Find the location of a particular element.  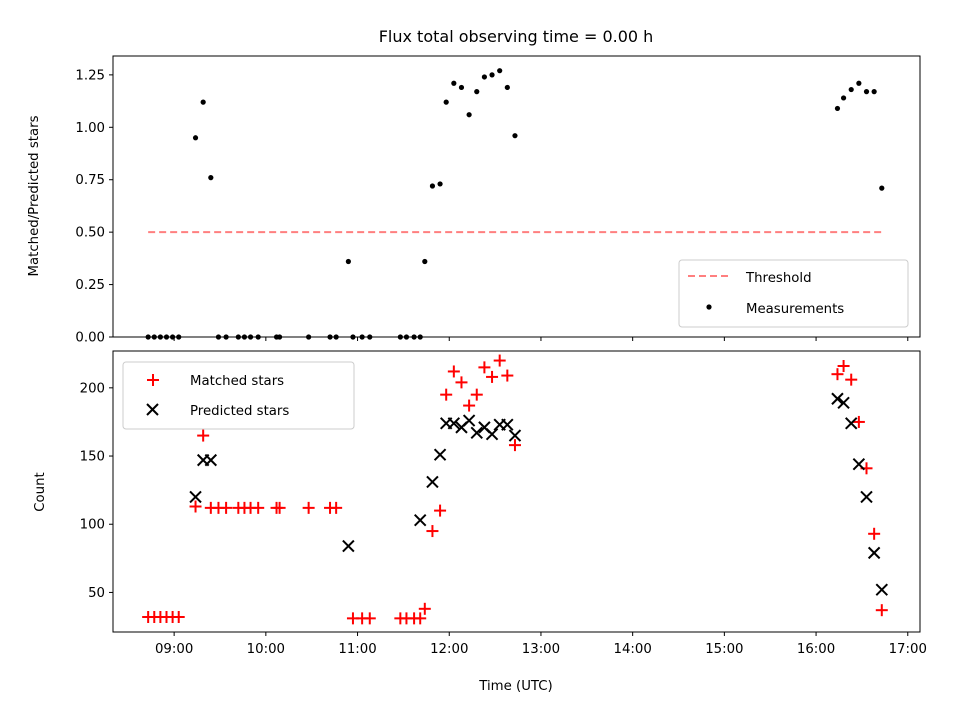

bottom-legend-box is located at coordinates (238, 395).